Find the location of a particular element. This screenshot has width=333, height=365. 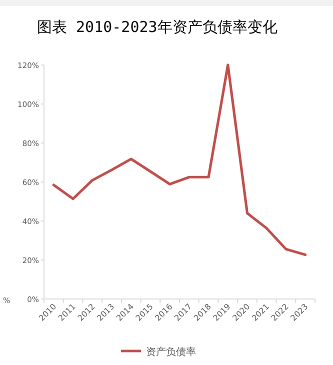

legend-label: 资产负债率 is located at coordinates (171, 352).